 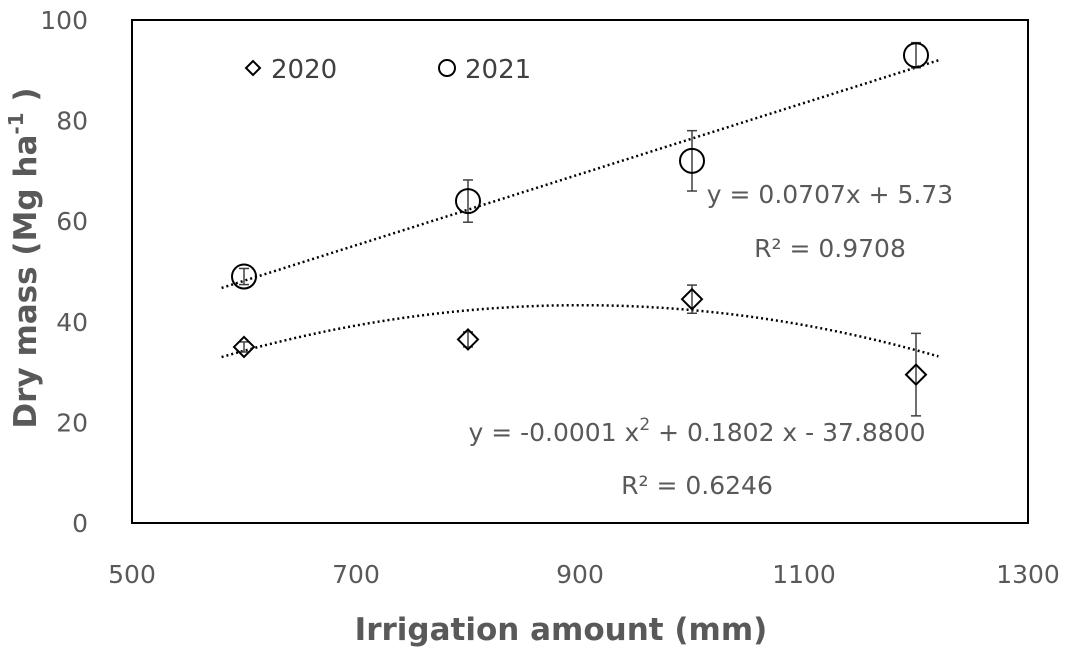 What do you see at coordinates (64, 272) in the screenshot?
I see `y-axis-ticks: 0 20 40 60 80 100` at bounding box center [64, 272].